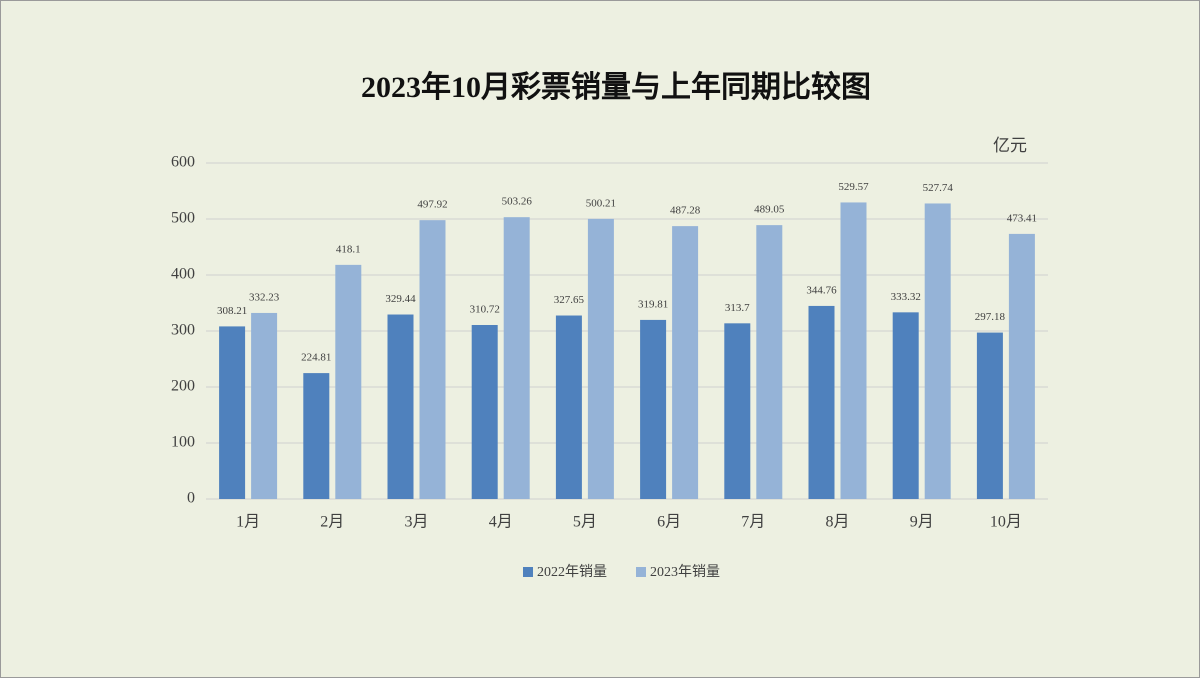  Describe the element at coordinates (837, 522) in the screenshot. I see `x-tick-label: 8月` at that location.